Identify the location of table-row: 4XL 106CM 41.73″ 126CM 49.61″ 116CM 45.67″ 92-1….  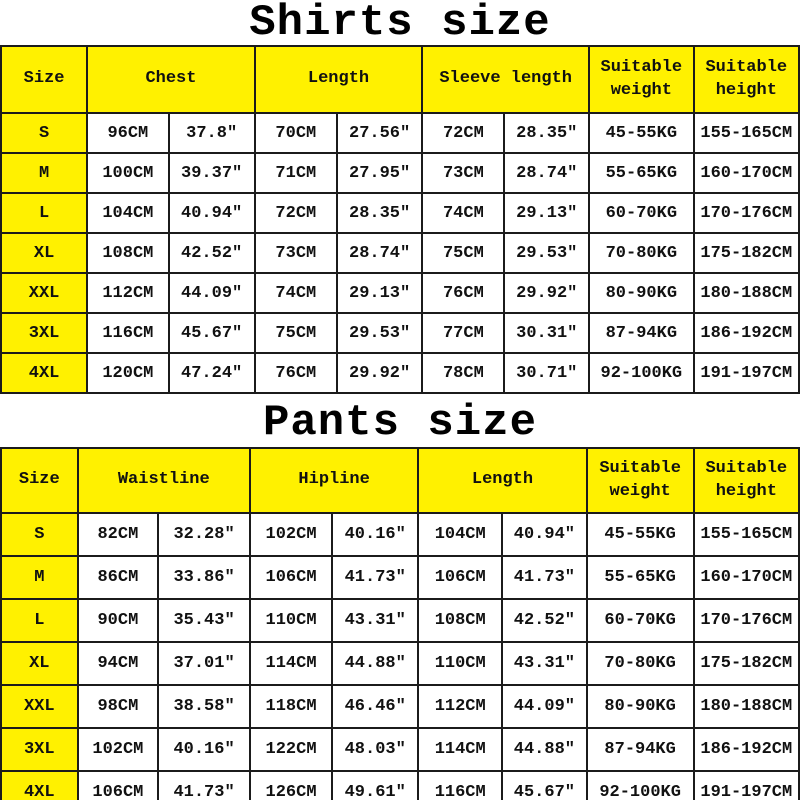
(400, 785).